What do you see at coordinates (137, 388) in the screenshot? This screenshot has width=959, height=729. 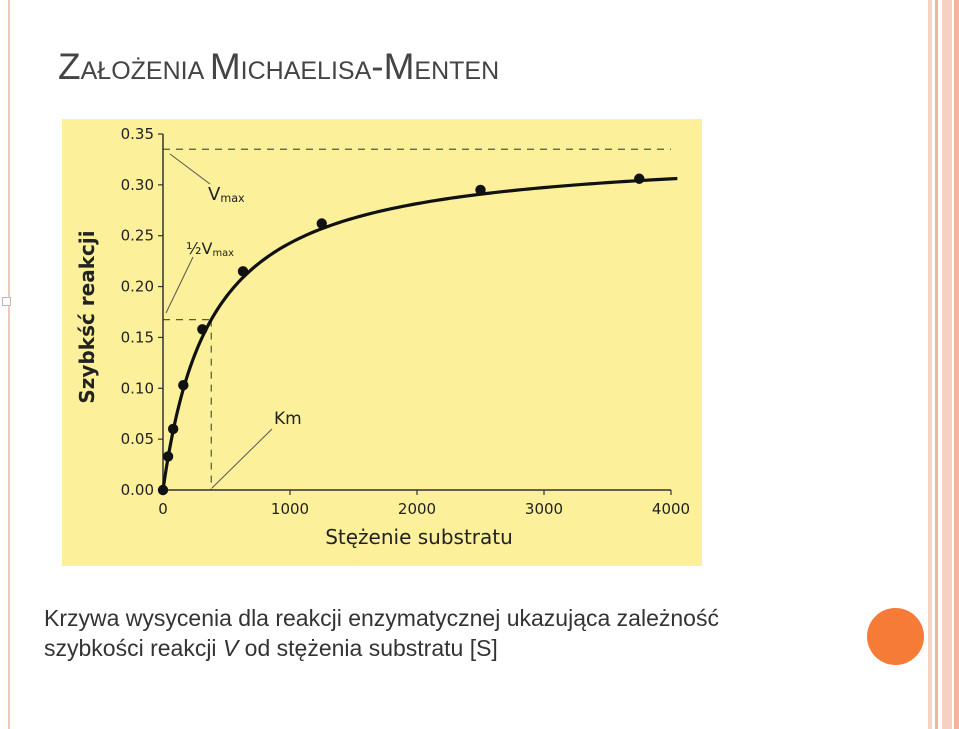 I see `y-tick-label: 0.10` at bounding box center [137, 388].